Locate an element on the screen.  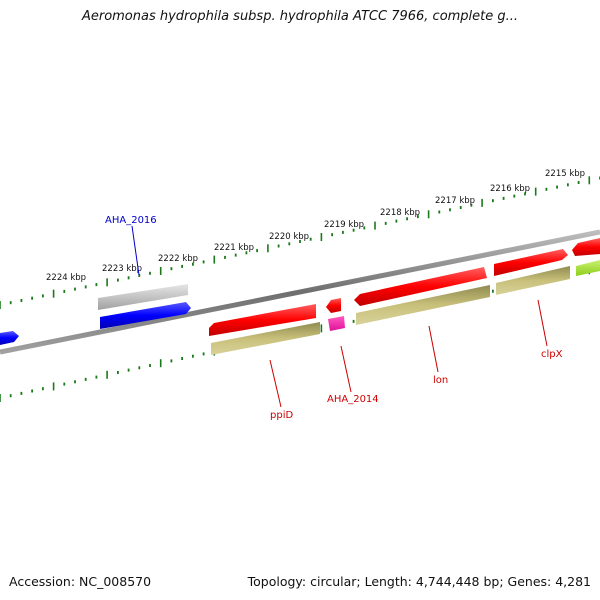
tick-label-2224: 2224 kbp is located at coordinates (66, 278).